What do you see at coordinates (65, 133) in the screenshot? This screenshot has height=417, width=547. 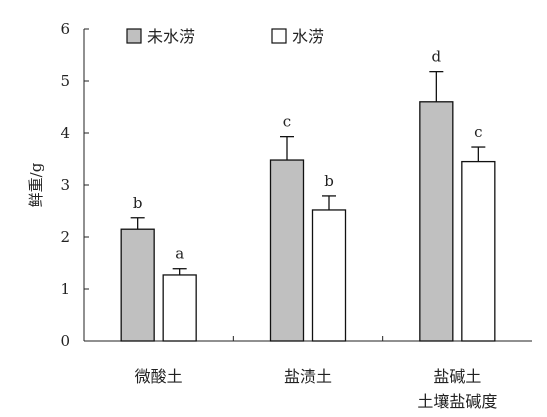 I see `y-tick-label: 4` at bounding box center [65, 133].